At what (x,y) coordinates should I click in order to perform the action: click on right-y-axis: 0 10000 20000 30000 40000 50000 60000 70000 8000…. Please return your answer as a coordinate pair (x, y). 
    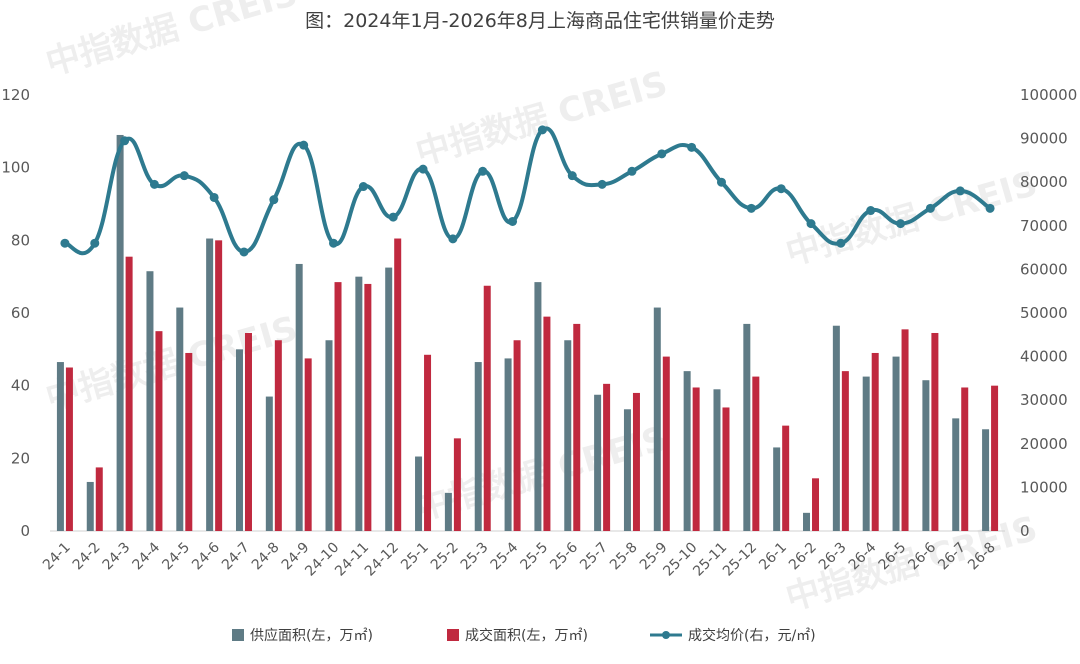
    Looking at the image, I should click on (1048, 313).